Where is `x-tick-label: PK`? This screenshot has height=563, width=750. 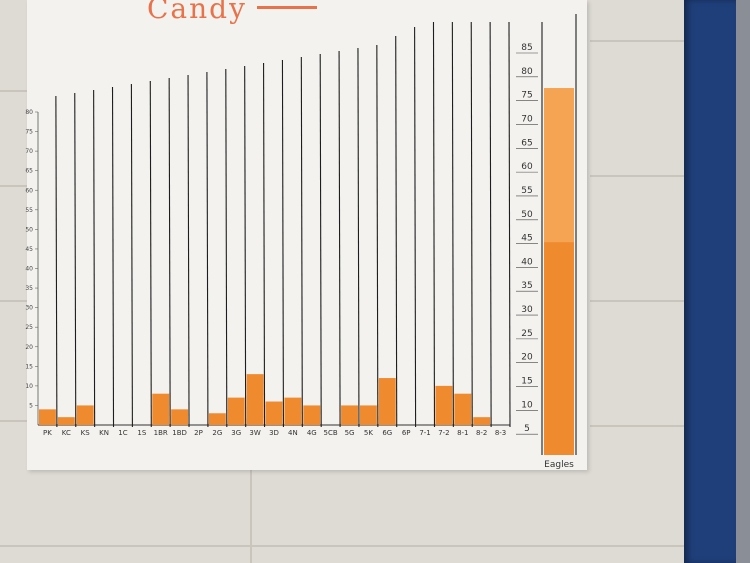
x-tick-label: PK is located at coordinates (47, 433).